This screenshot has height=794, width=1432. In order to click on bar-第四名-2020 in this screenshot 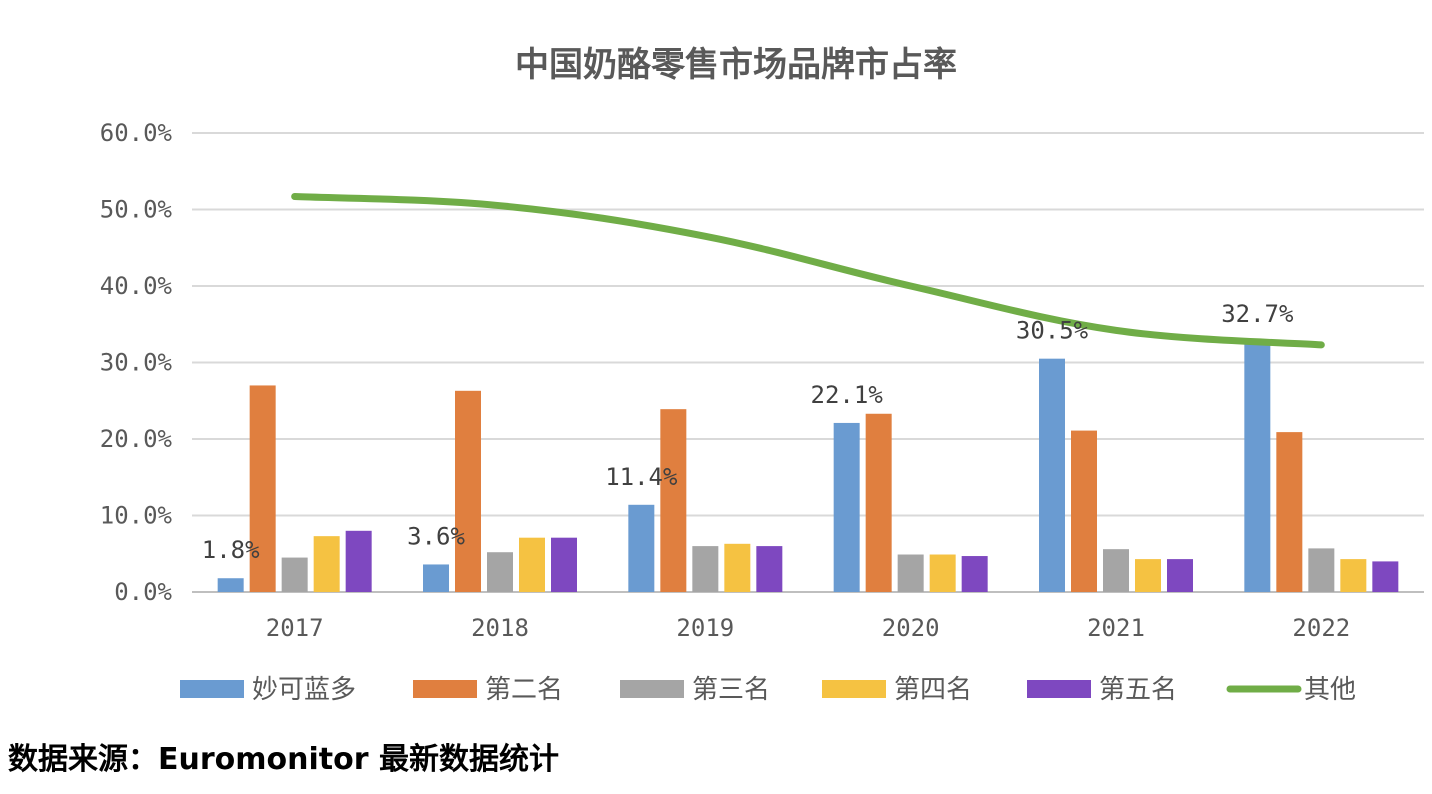, I will do `click(942, 573)`.